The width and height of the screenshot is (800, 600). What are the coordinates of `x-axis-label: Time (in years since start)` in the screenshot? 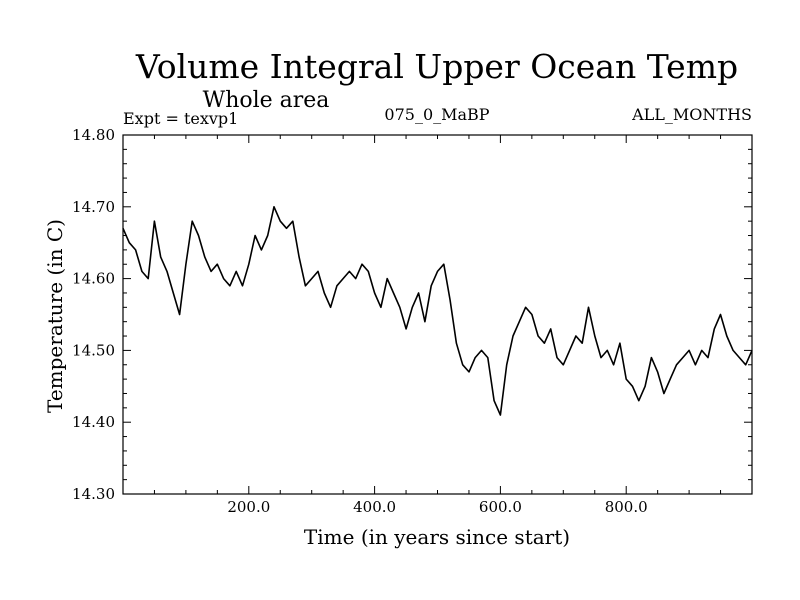 It's located at (437, 537).